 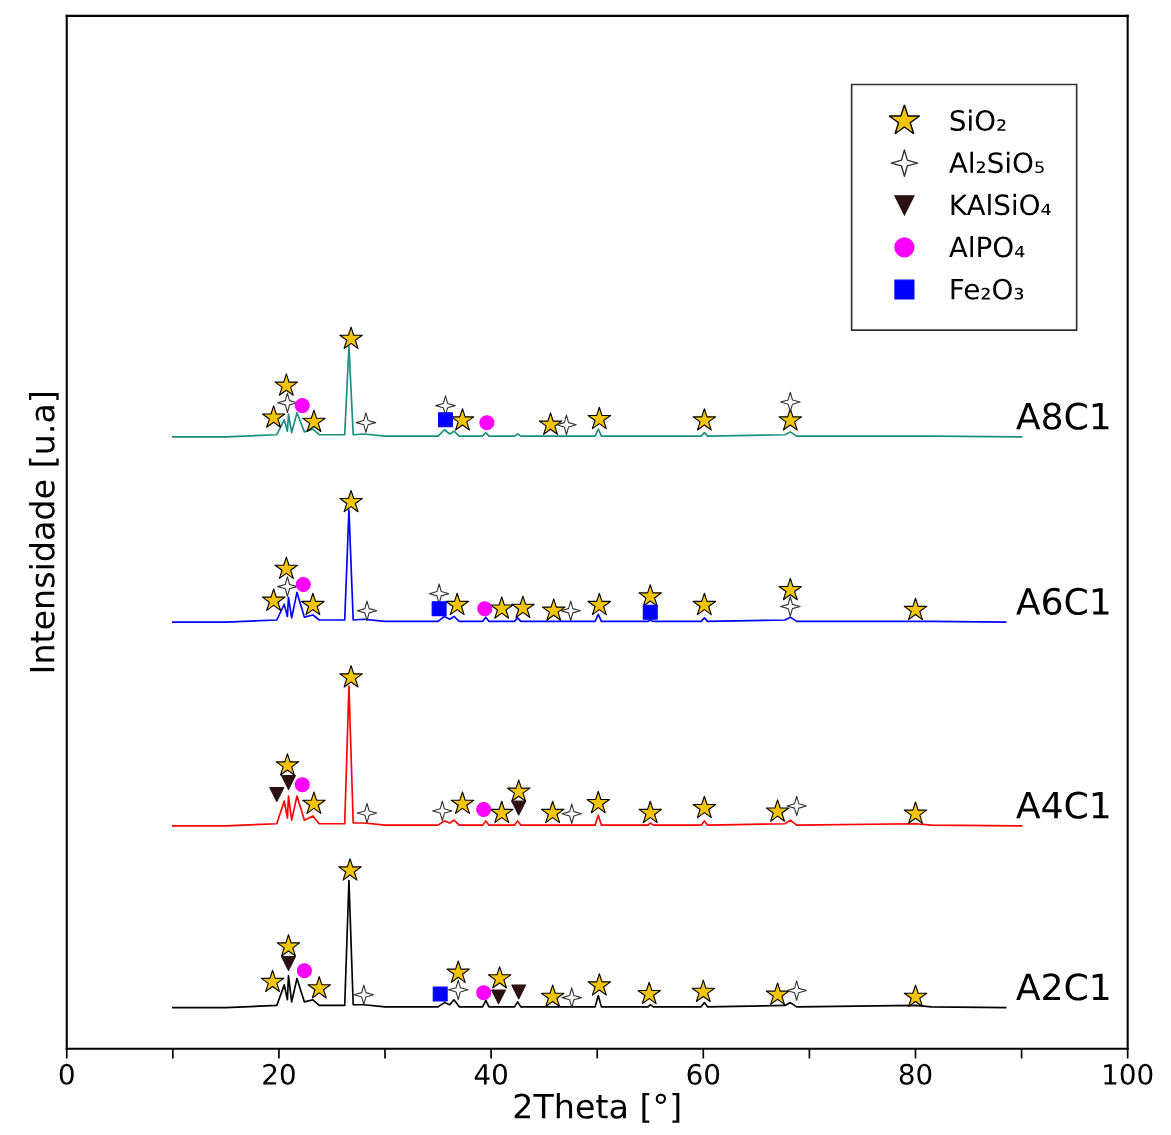 What do you see at coordinates (1001, 204) in the screenshot?
I see `legend-label: KAlSiO₄` at bounding box center [1001, 204].